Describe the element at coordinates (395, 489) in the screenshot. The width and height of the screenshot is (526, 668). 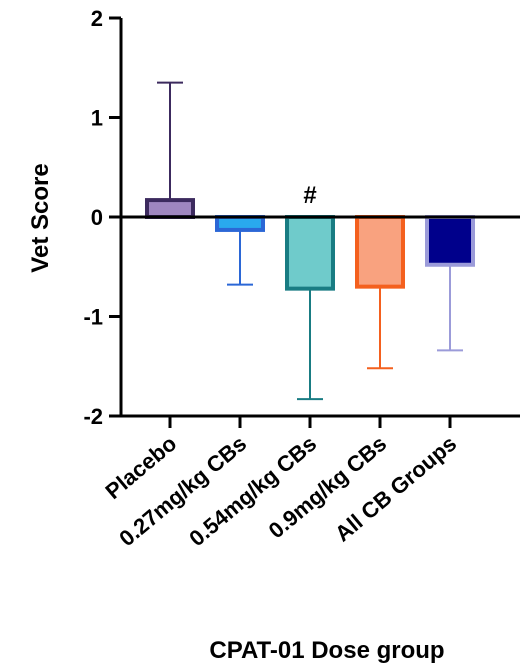
I see `x-tick-label-5: All CB Groups` at that location.